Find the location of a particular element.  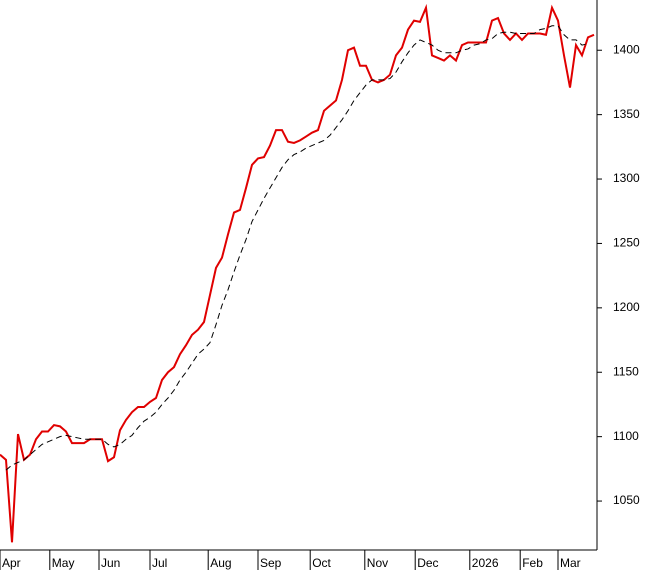

y-tick-label: 1150 is located at coordinates (626, 371).